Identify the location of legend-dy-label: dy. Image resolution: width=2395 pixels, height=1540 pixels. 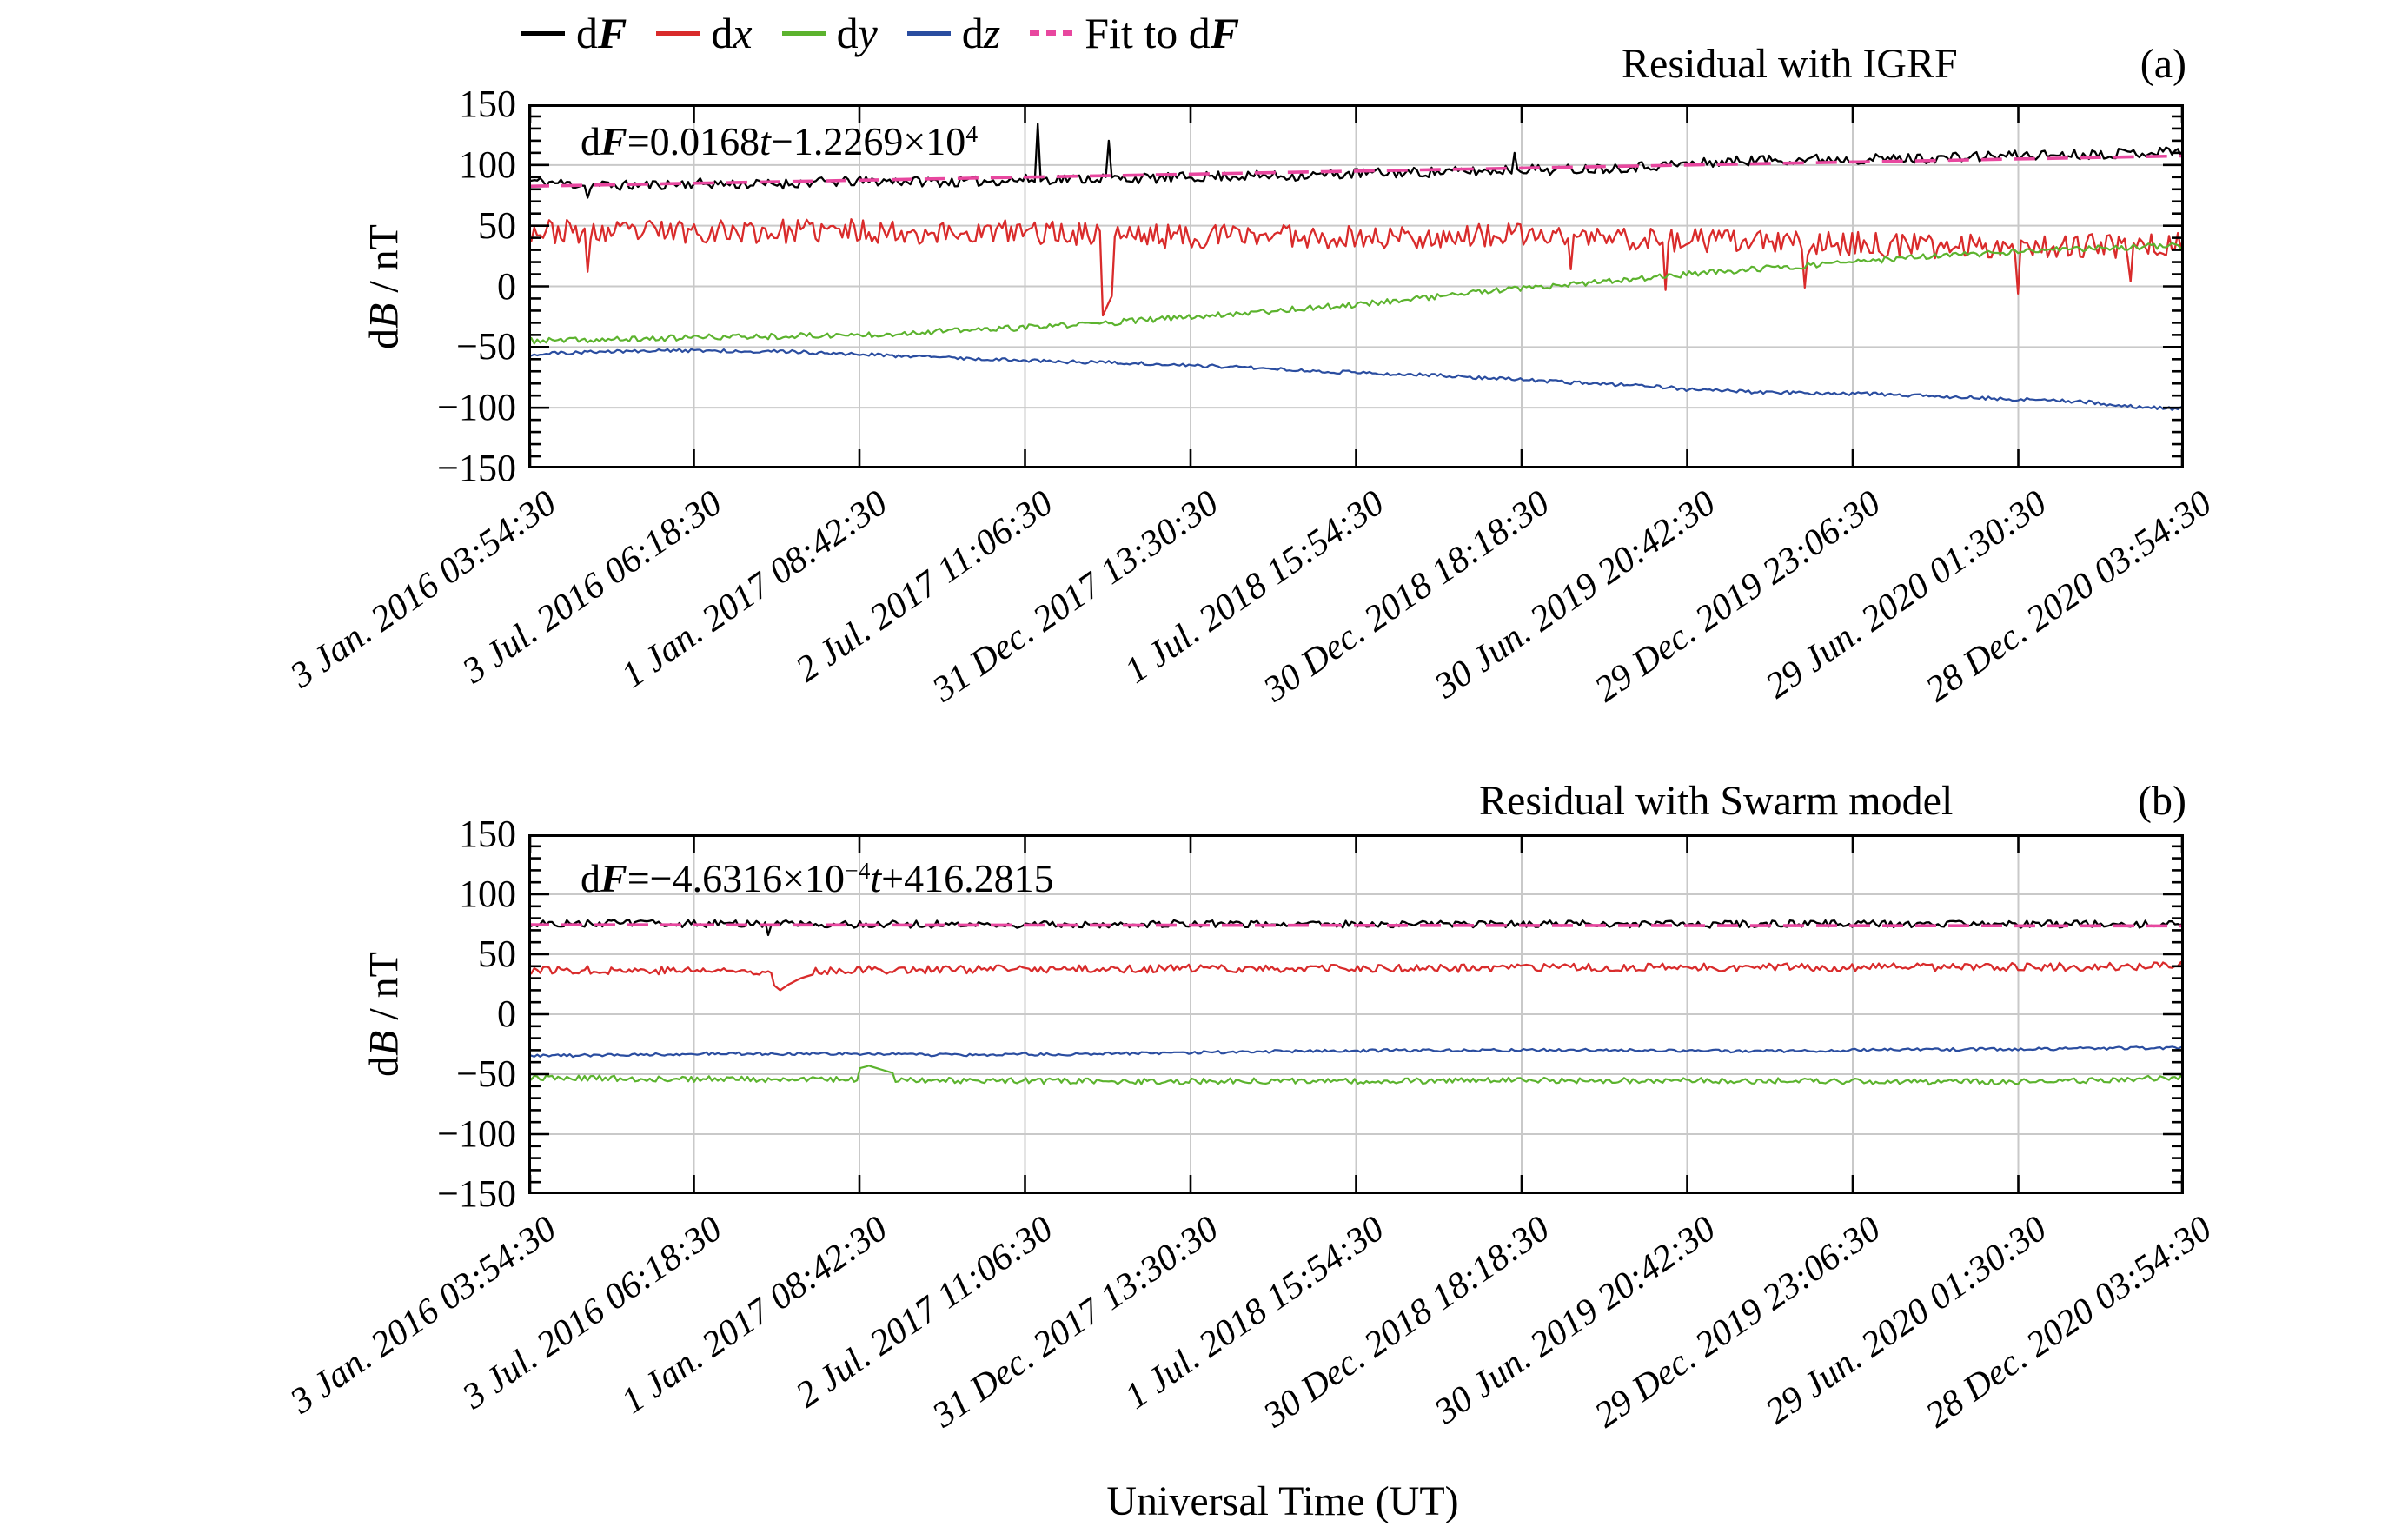
(857, 33).